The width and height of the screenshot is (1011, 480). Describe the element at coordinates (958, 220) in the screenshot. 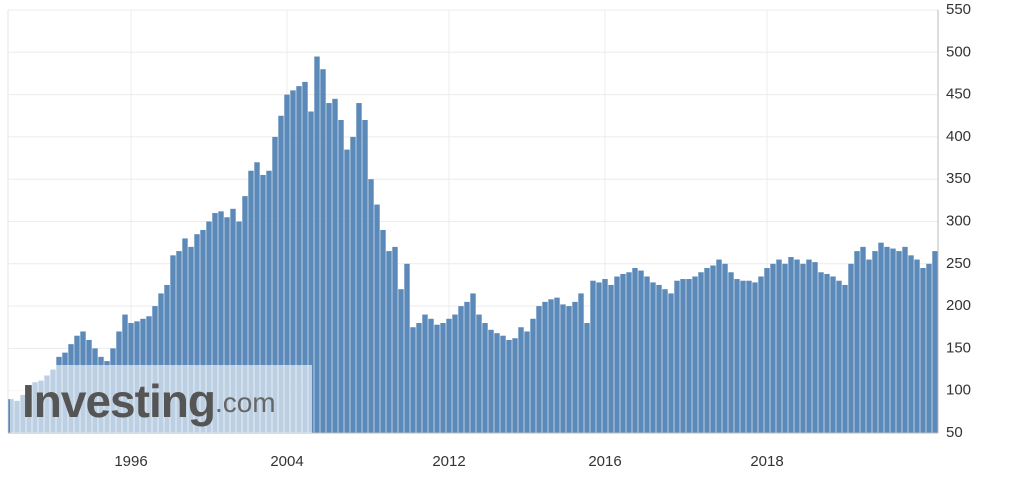

I see `y-tick-label: 300` at that location.